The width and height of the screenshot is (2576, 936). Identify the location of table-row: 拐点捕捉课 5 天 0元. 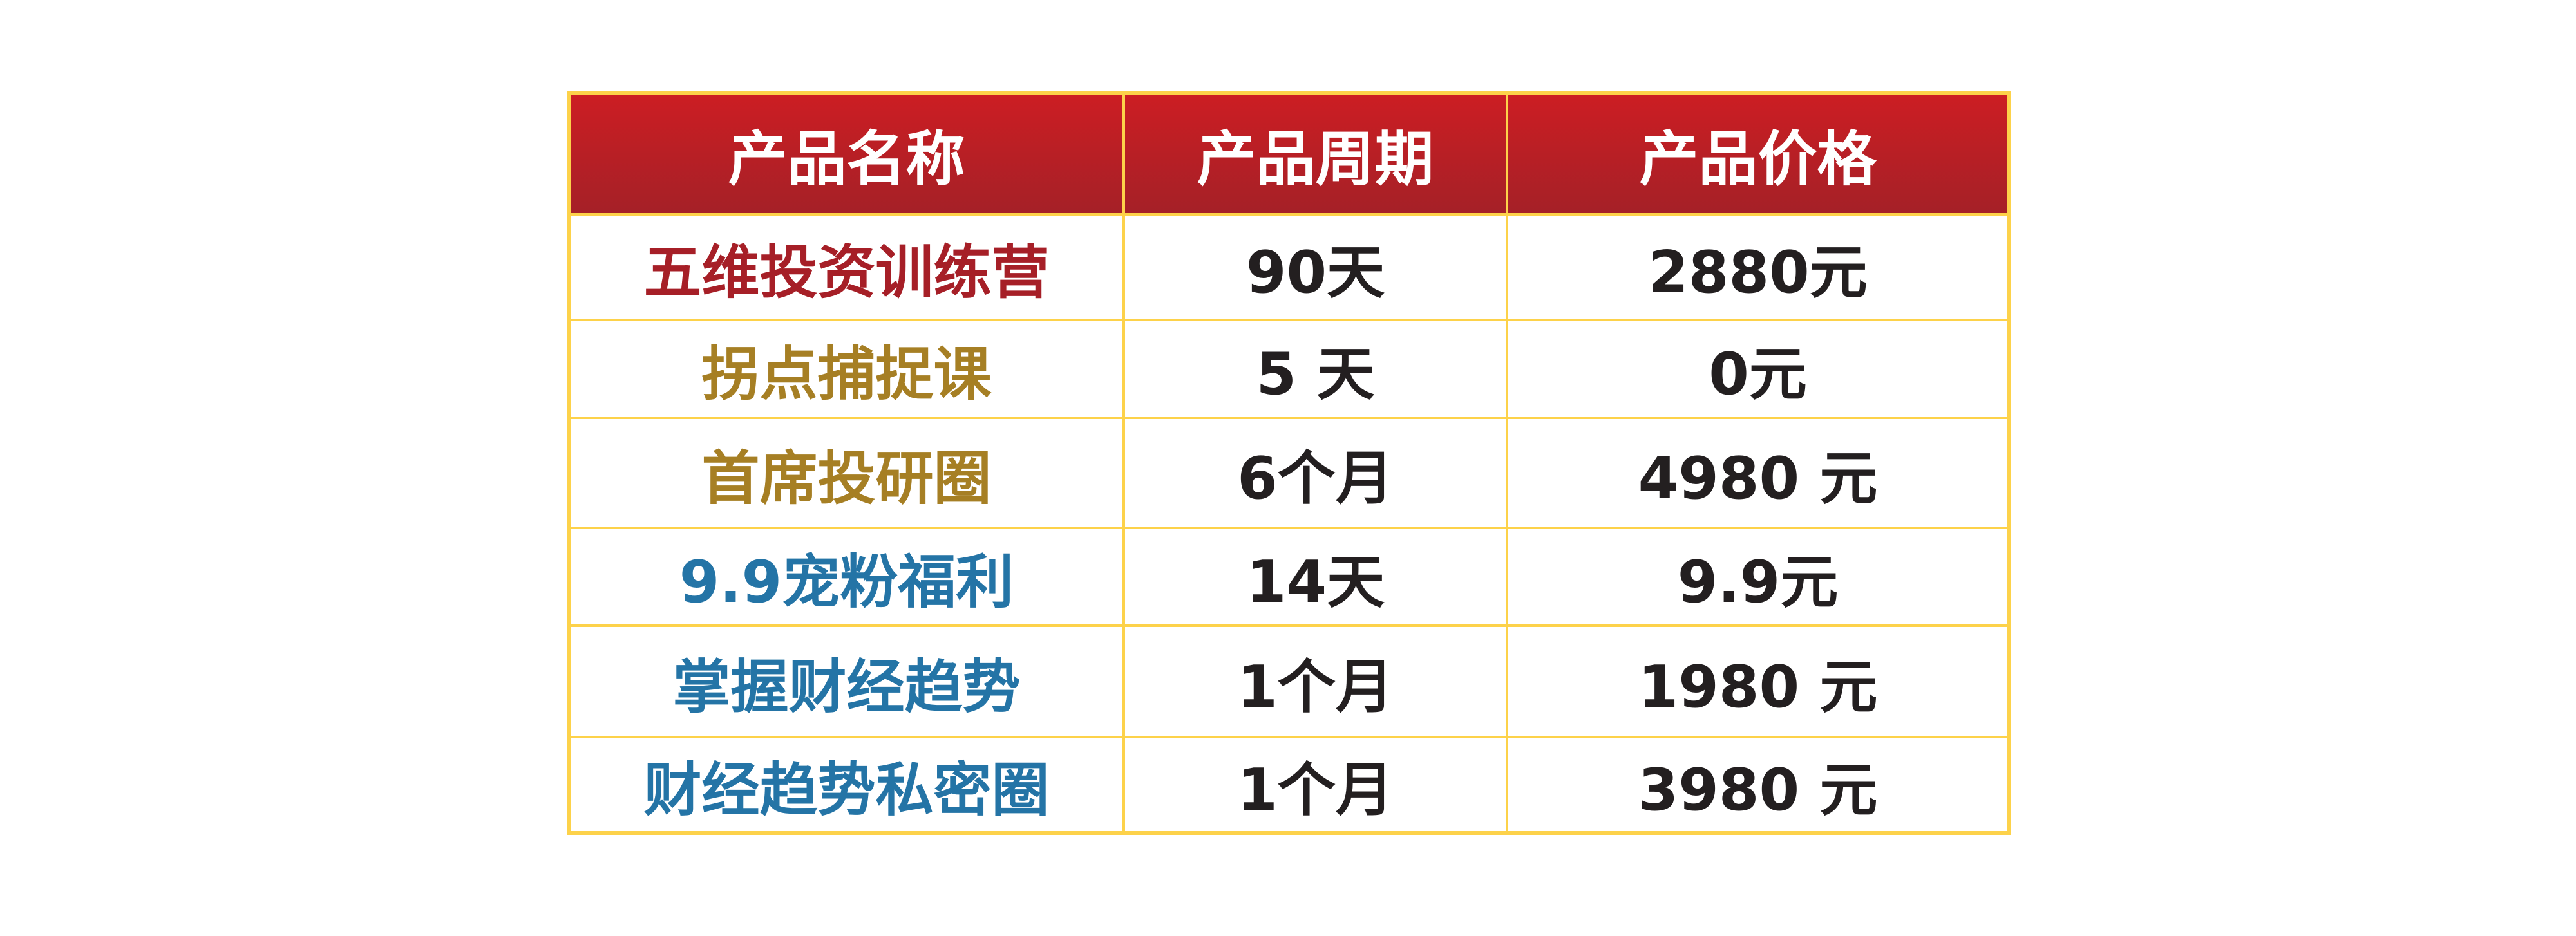
(1289, 369).